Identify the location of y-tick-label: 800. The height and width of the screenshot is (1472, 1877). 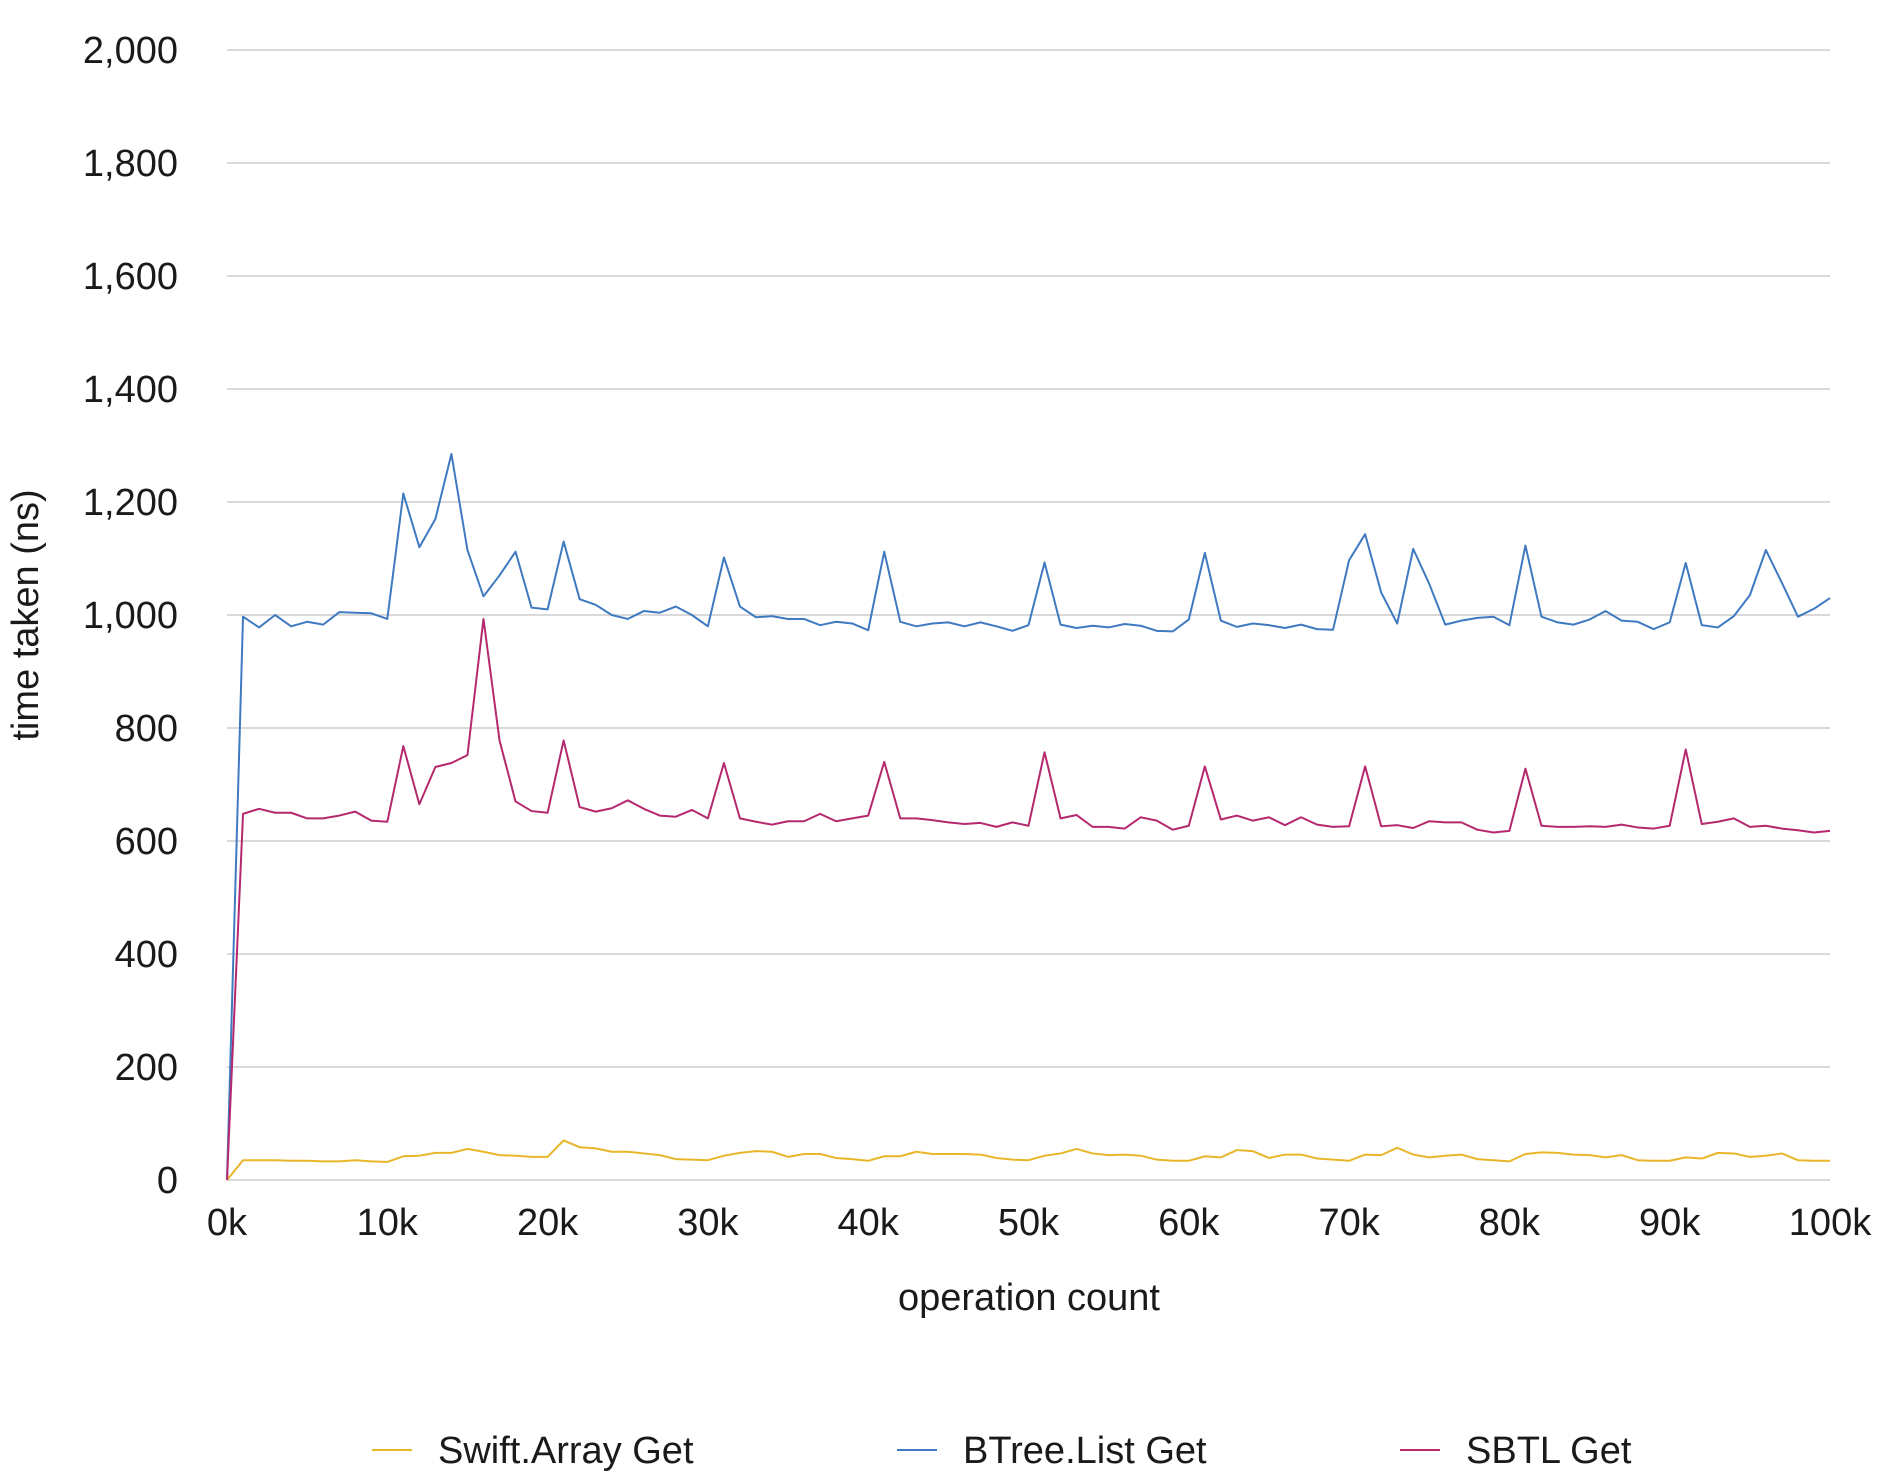
(146, 729).